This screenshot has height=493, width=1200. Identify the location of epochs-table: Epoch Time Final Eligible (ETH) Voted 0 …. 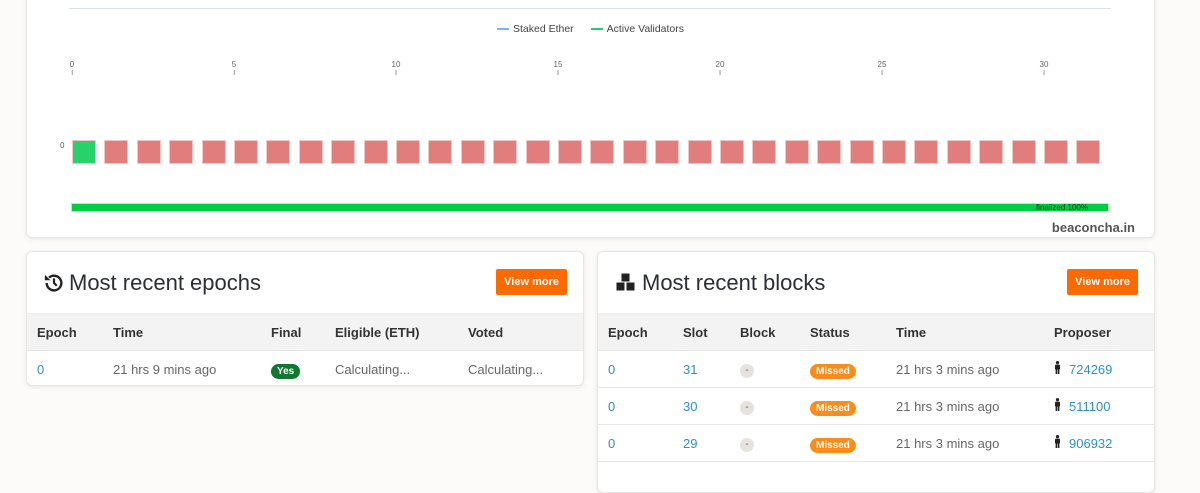
(305, 350).